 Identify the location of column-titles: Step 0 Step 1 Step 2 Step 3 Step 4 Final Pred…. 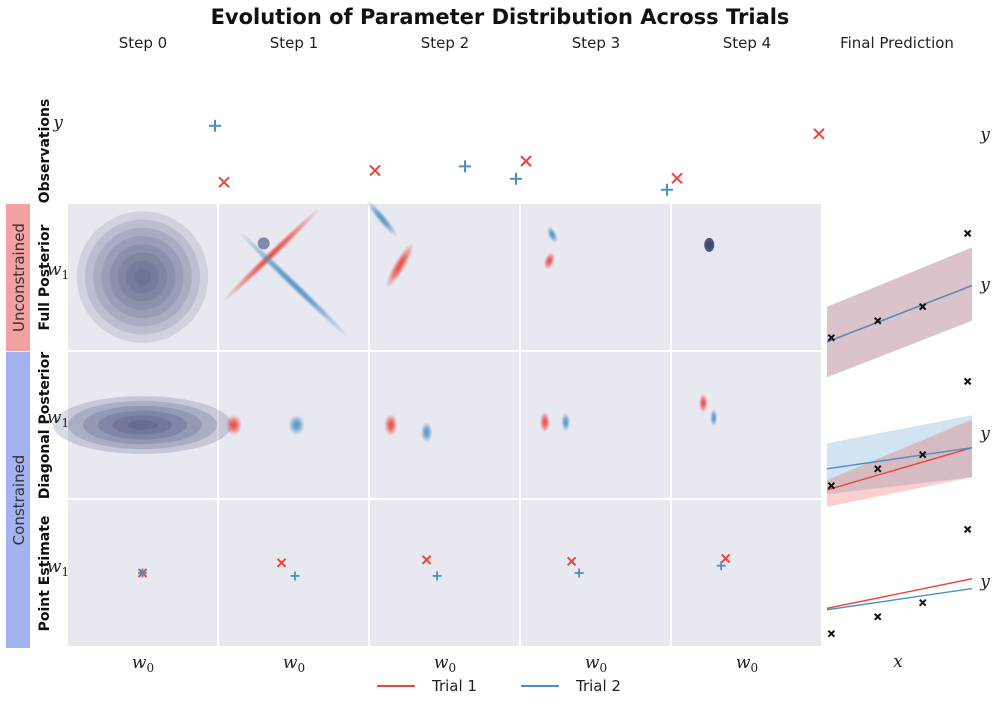
(536, 43).